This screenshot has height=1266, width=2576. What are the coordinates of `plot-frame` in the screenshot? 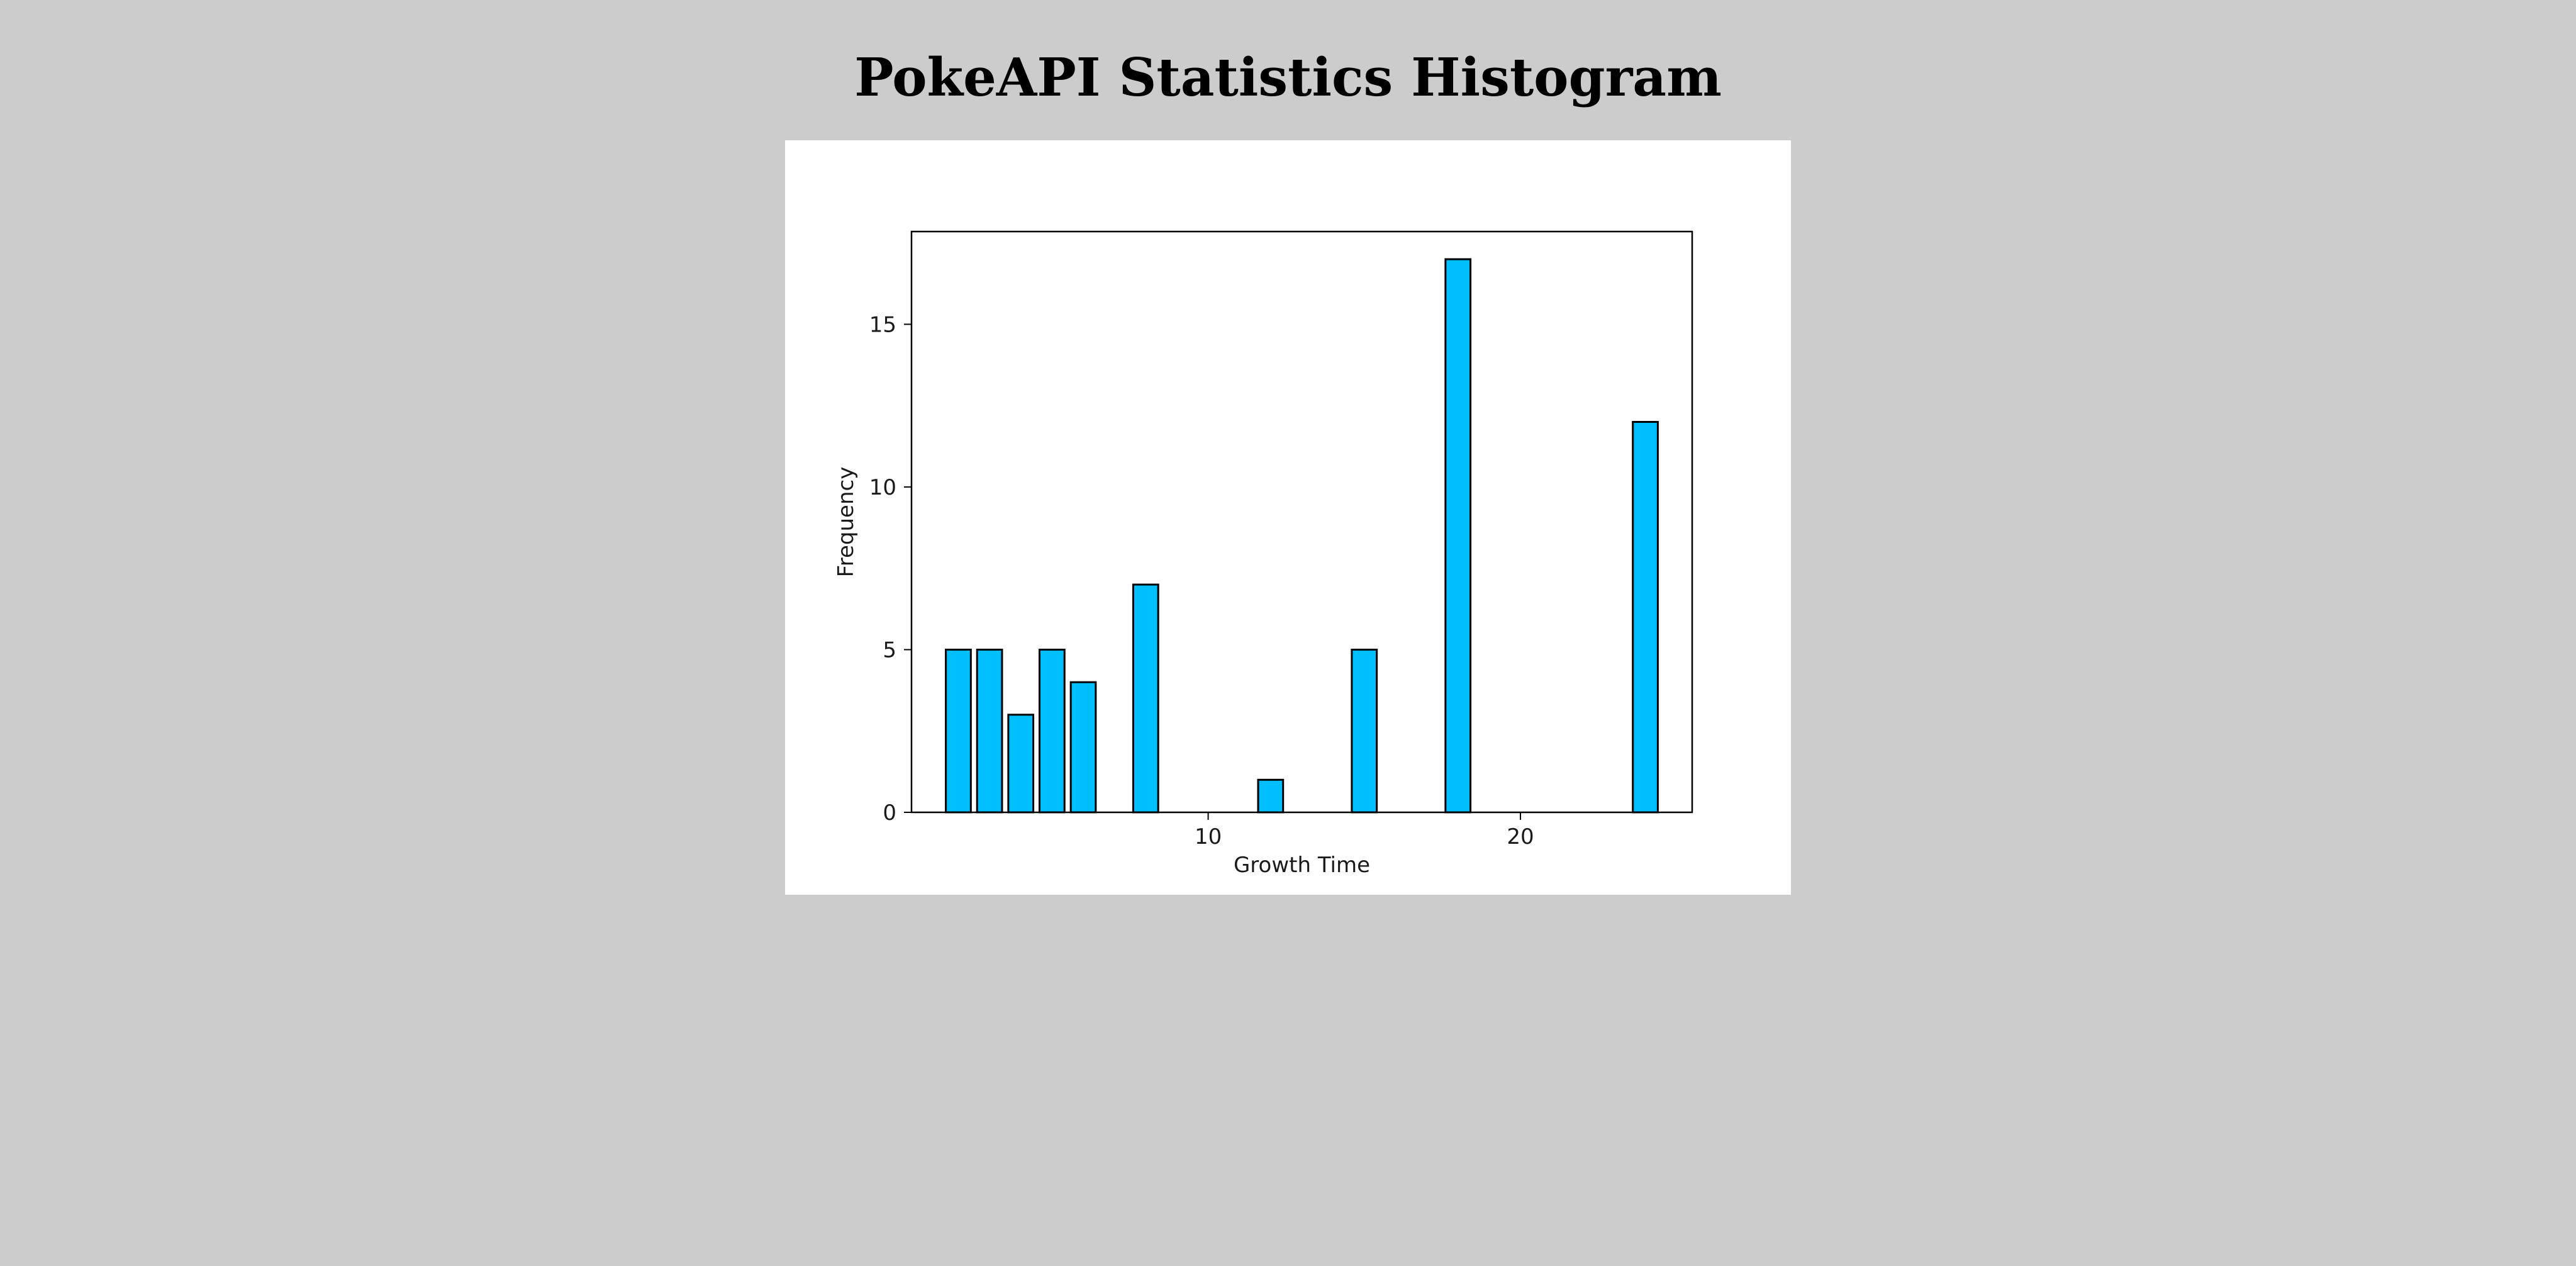 It's located at (1301, 522).